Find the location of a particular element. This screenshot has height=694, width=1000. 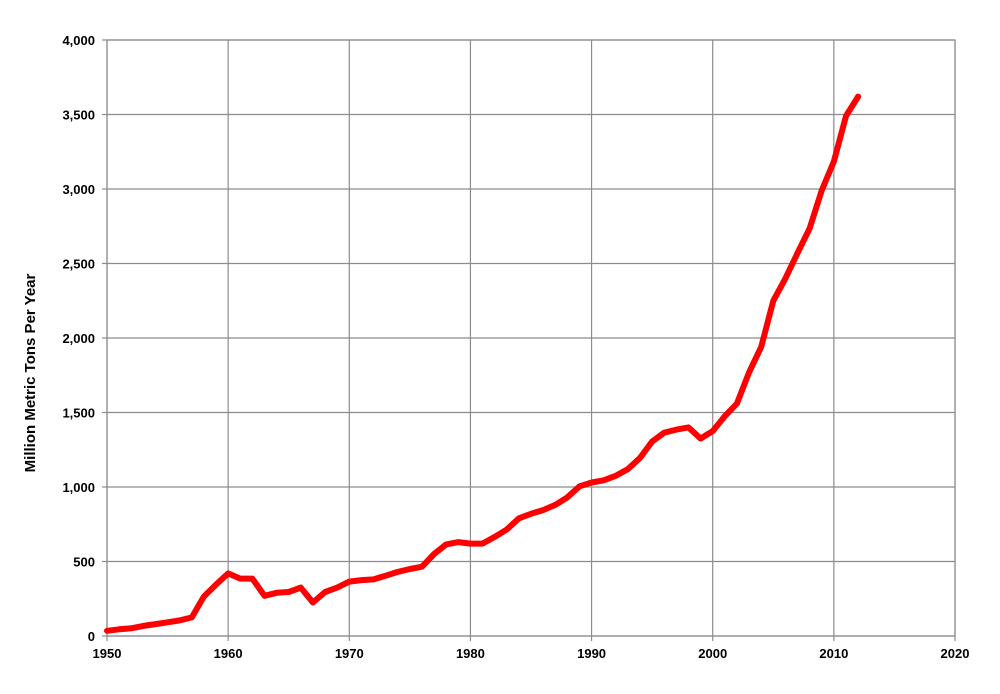

y-tick-label: 1,500 is located at coordinates (78, 413).